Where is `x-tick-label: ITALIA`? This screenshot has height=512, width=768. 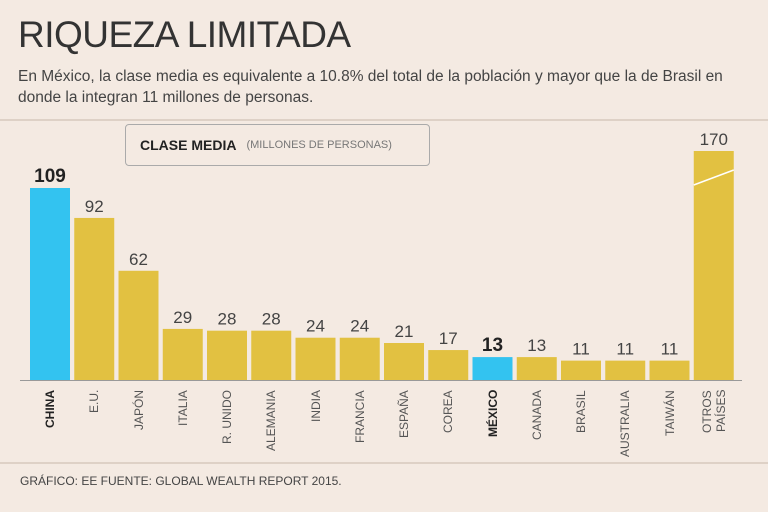 x-tick-label: ITALIA is located at coordinates (182, 408).